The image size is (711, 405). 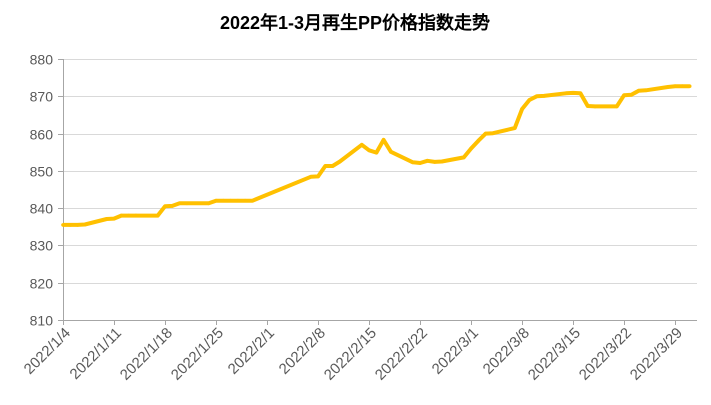 I want to click on chart-title: 2022年1-3月再生PP价格指数走势, so click(x=355, y=22).